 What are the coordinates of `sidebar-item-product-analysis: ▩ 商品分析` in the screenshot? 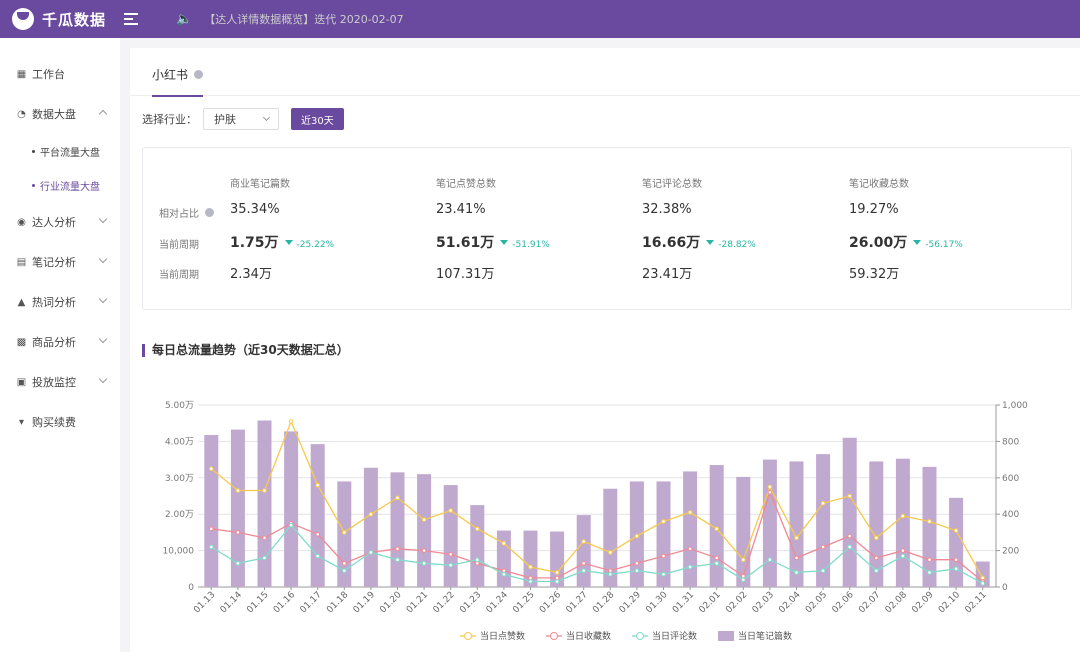 It's located at (60, 342).